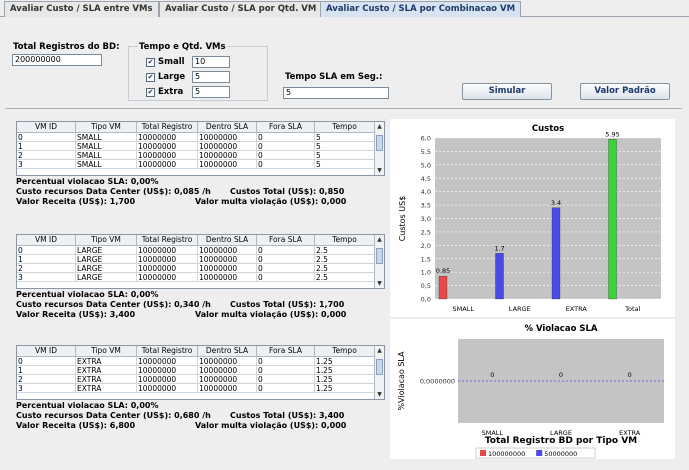 This screenshot has width=689, height=470. I want to click on vm-qty-group-title: Tempo e Qtd. VMs, so click(182, 47).